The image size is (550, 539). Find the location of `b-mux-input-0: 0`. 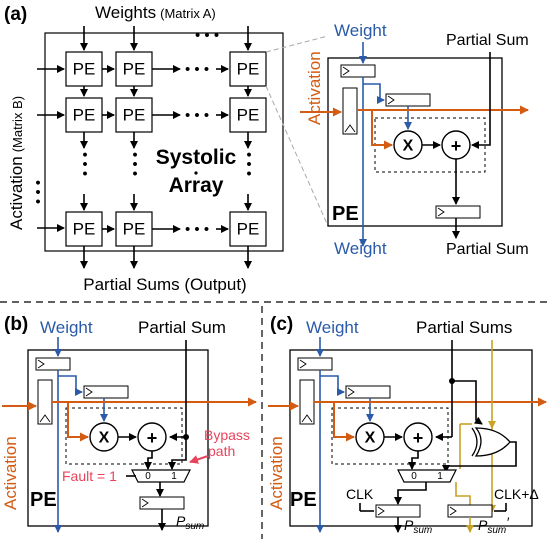

b-mux-input-0: 0 is located at coordinates (148, 476).